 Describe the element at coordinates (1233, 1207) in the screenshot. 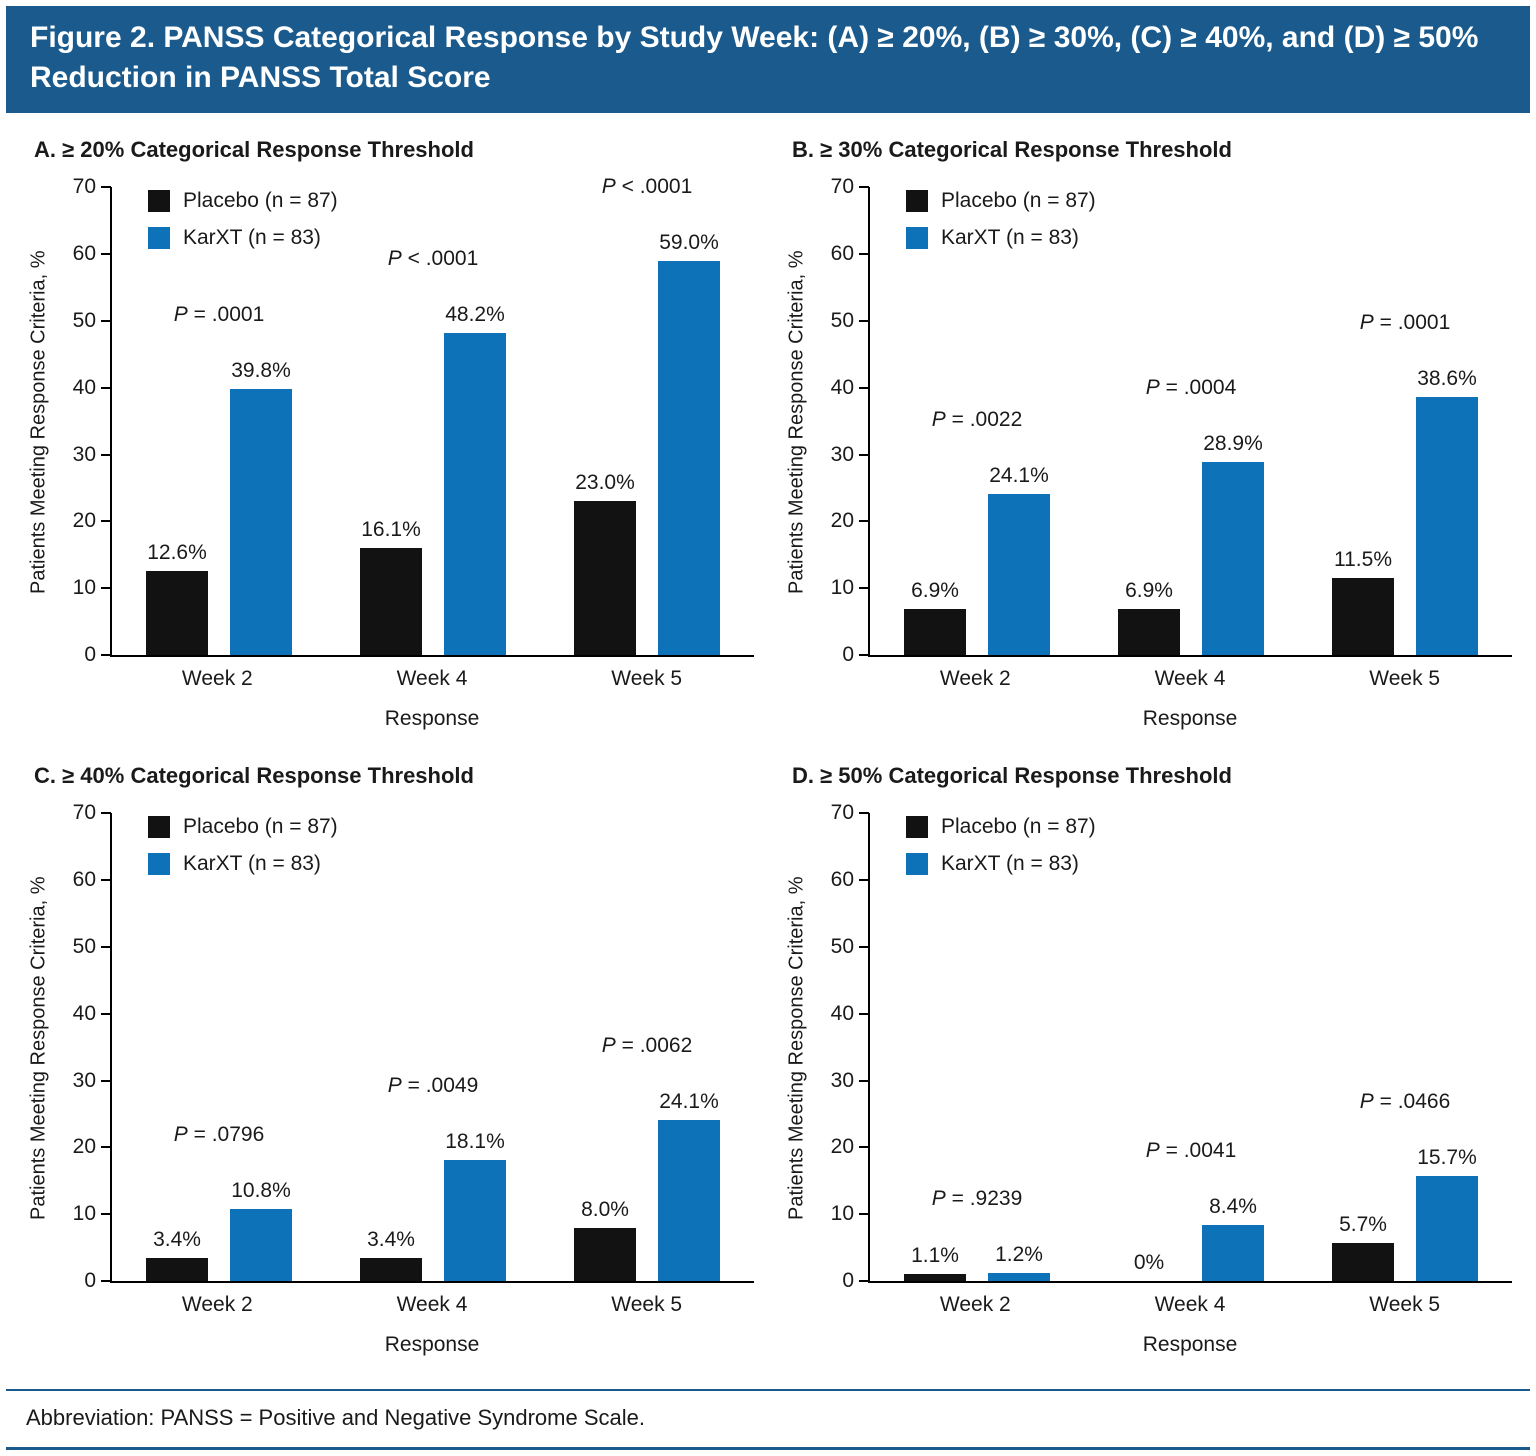

I see `bar-value-label: 8.4%` at that location.